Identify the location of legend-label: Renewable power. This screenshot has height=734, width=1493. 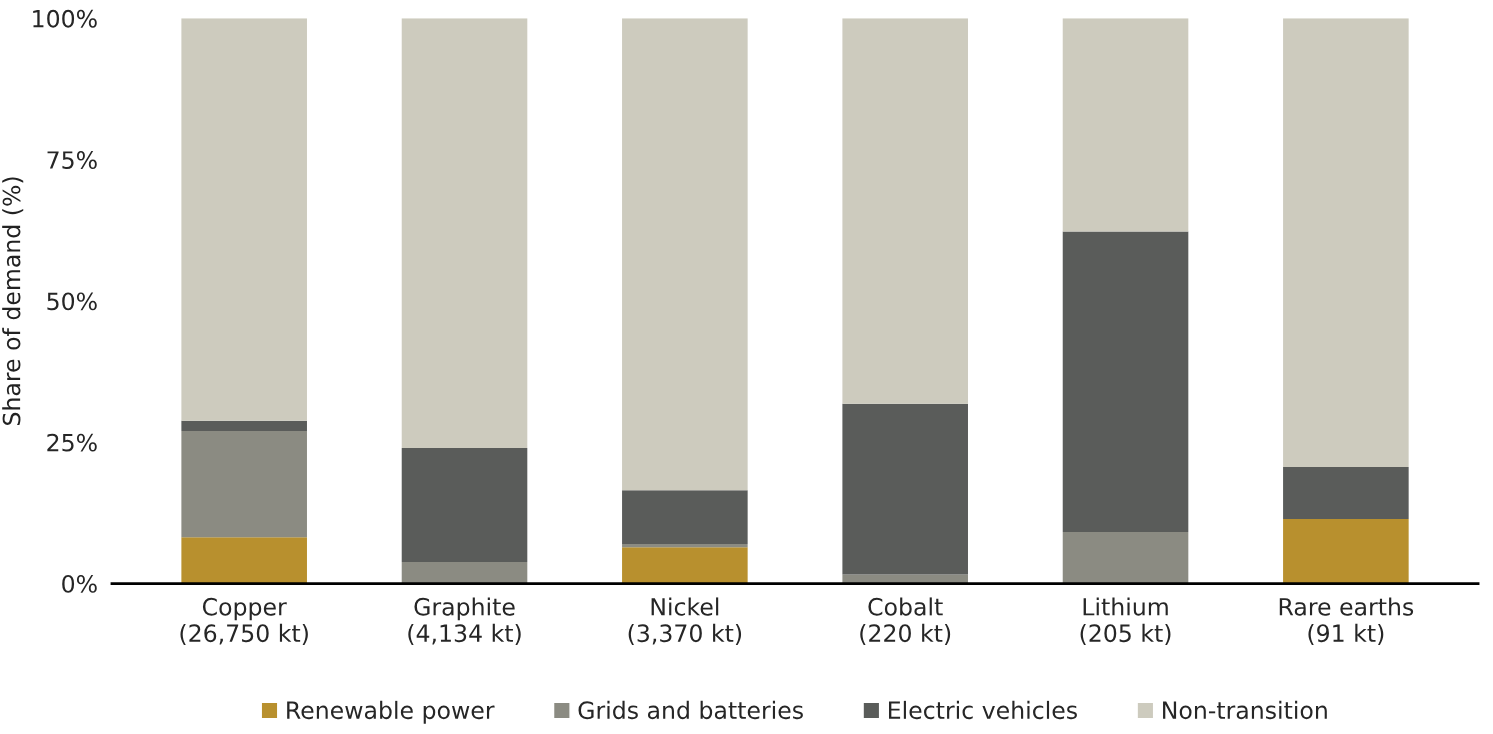
(391, 712).